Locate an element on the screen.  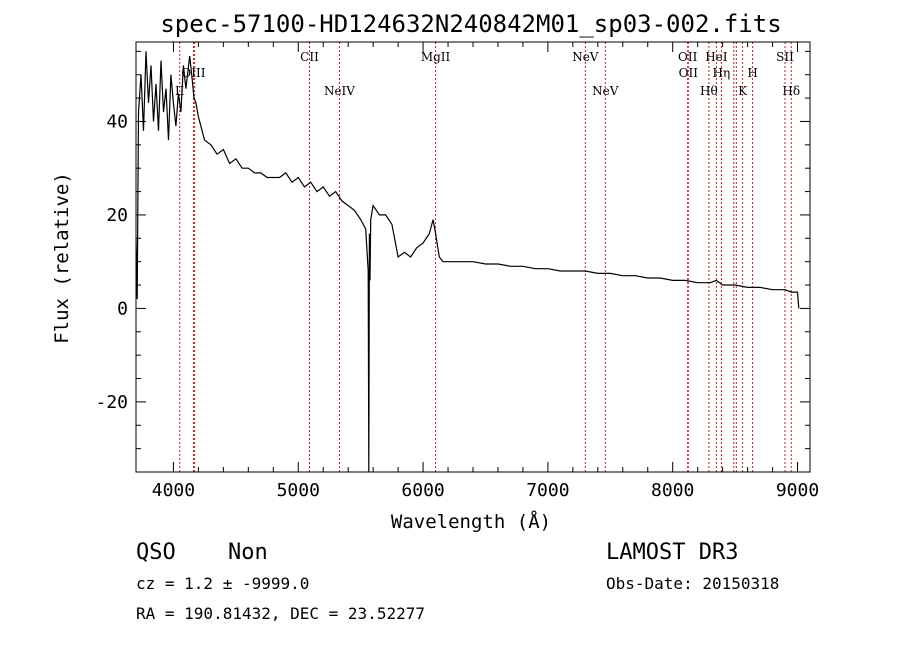
object-class: QSO is located at coordinates (156, 552).